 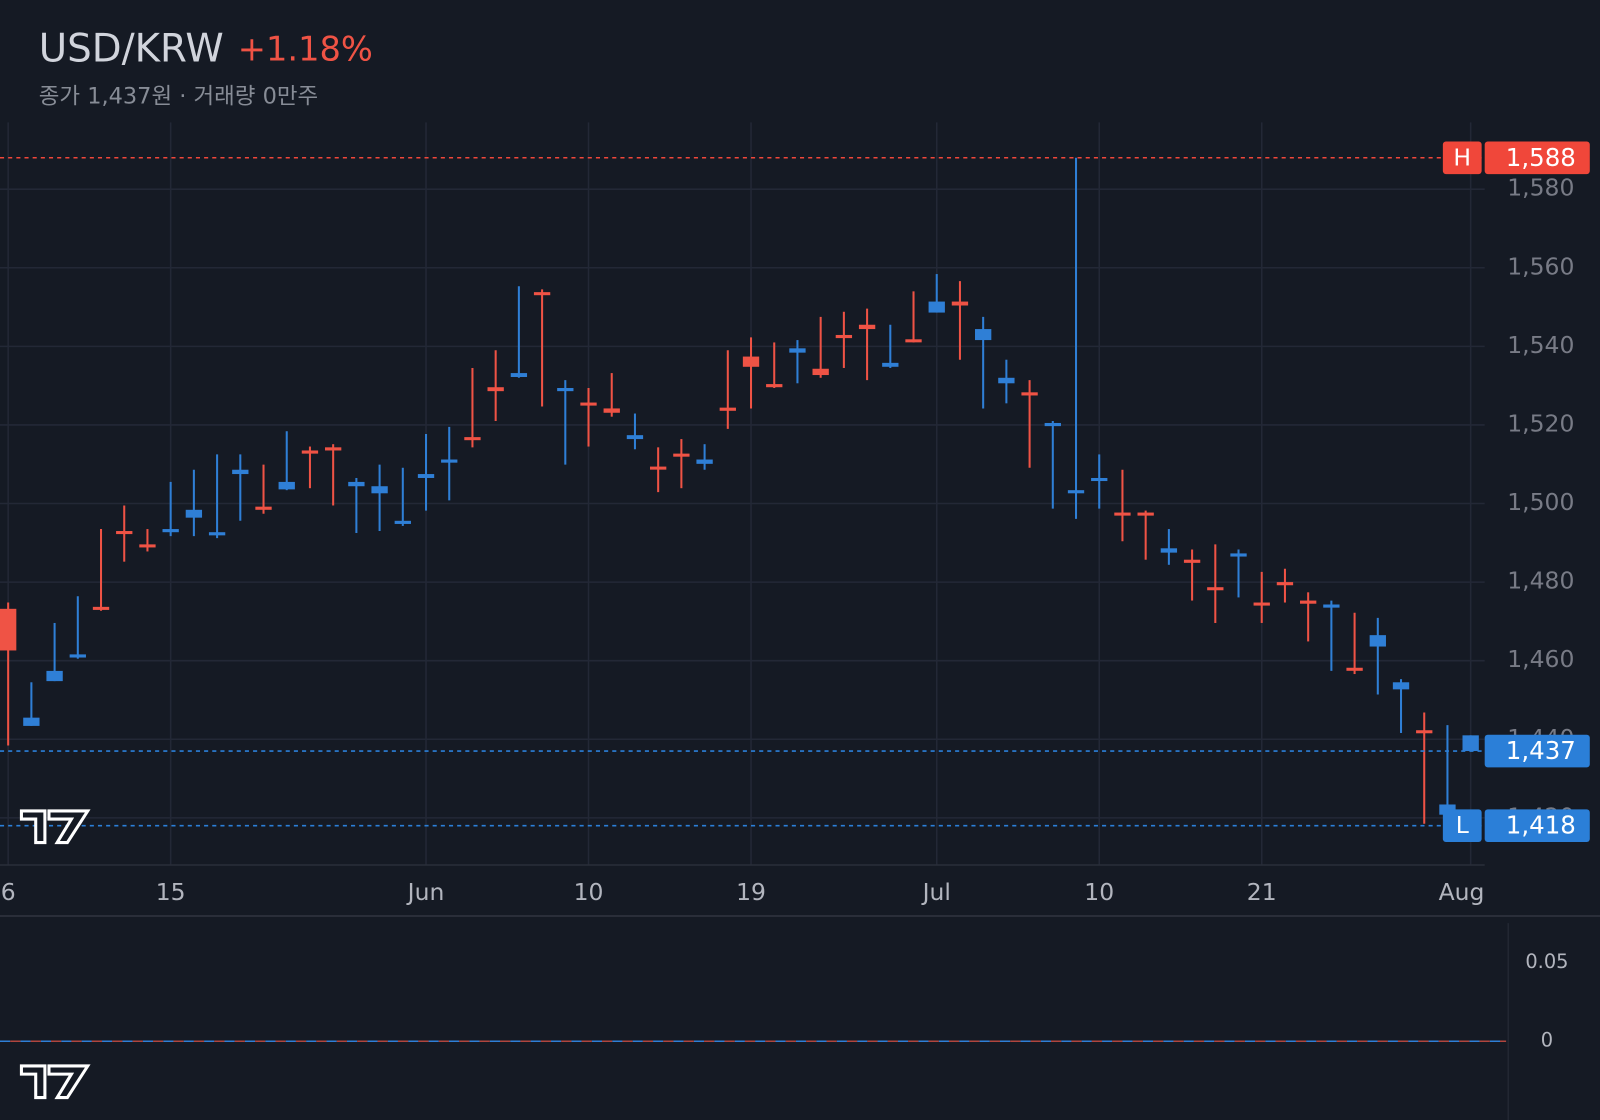 What do you see at coordinates (1540, 266) in the screenshot?
I see `y-tick-label: 1,560` at bounding box center [1540, 266].